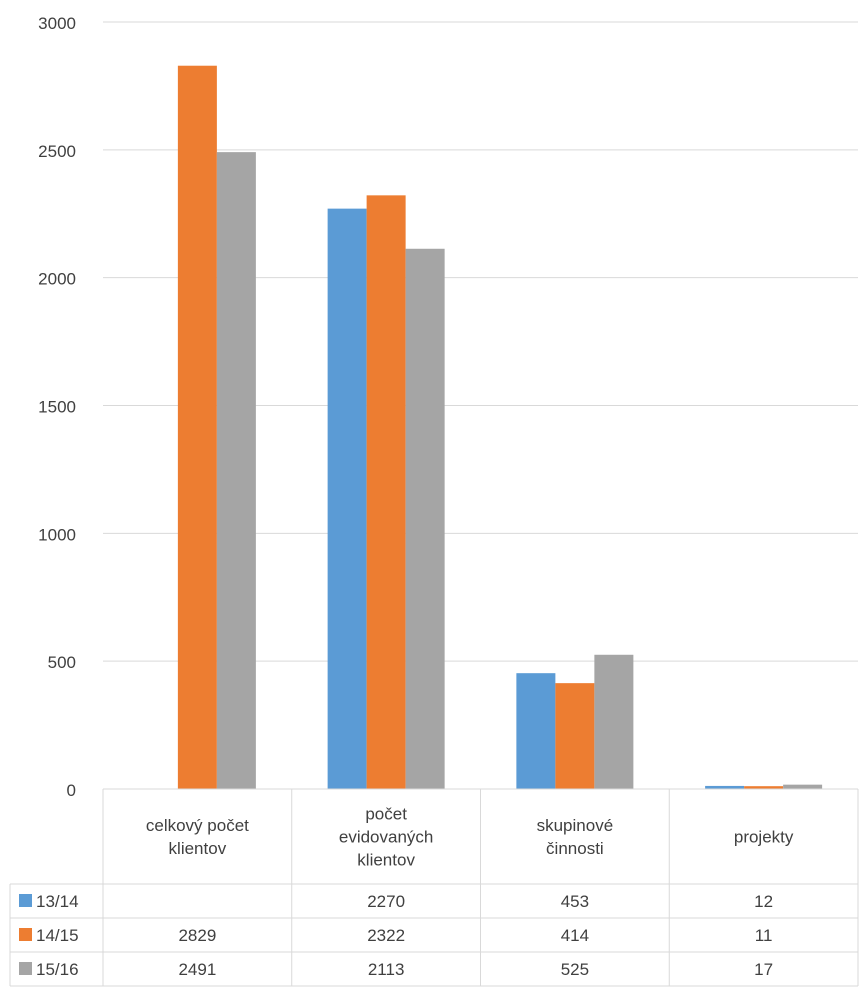 The height and width of the screenshot is (995, 860). Describe the element at coordinates (197, 969) in the screenshot. I see `table-value: 2491` at that location.